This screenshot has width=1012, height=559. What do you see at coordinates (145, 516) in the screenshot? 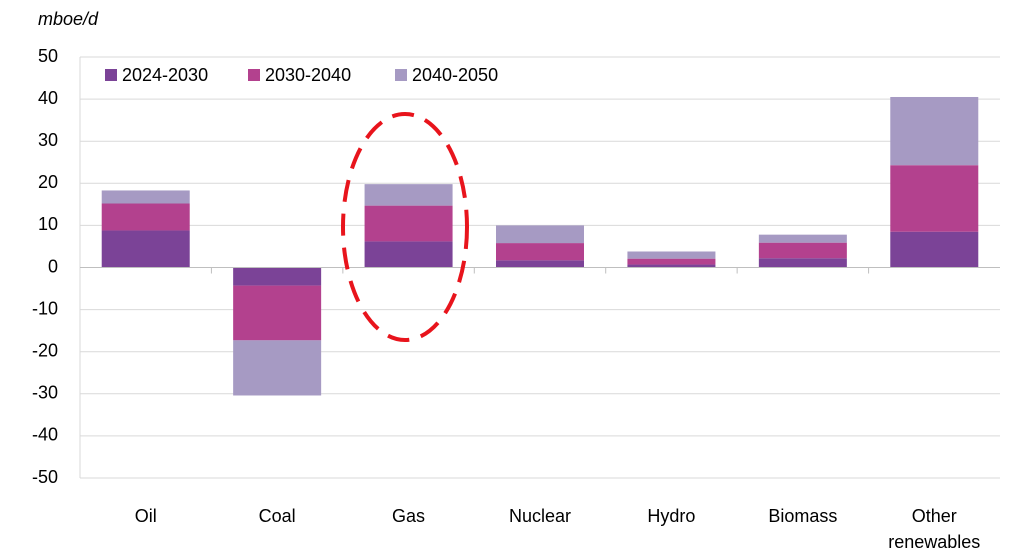
I see `x-tick-label: Oil` at bounding box center [145, 516].